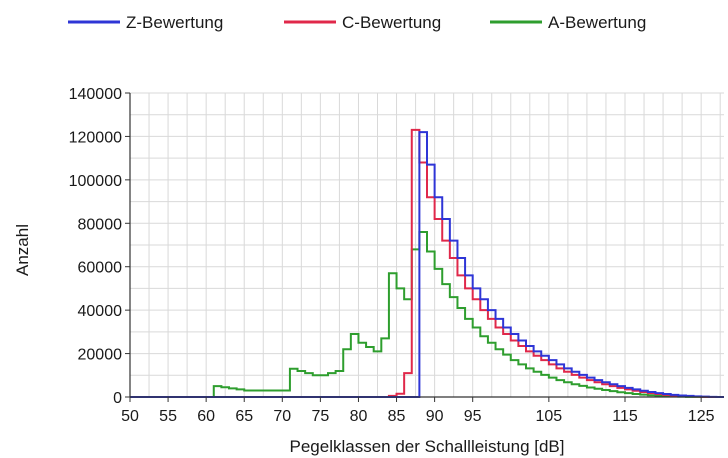  Describe the element at coordinates (206, 416) in the screenshot. I see `x-tick-label: 60` at that location.